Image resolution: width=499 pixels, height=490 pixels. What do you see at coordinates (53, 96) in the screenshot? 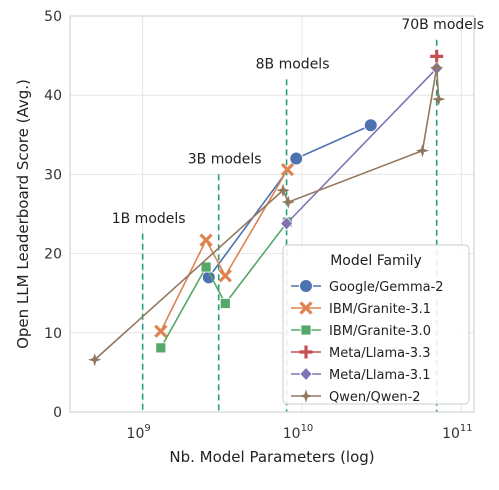
I see `y-tick-label: 40` at bounding box center [53, 96].